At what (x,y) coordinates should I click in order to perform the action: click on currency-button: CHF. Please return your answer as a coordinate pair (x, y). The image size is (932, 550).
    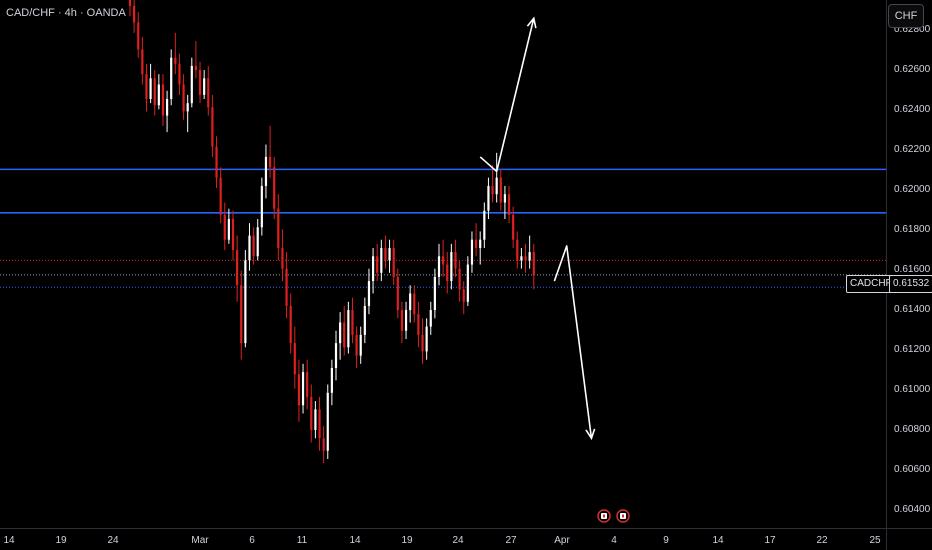
    Looking at the image, I should click on (906, 16).